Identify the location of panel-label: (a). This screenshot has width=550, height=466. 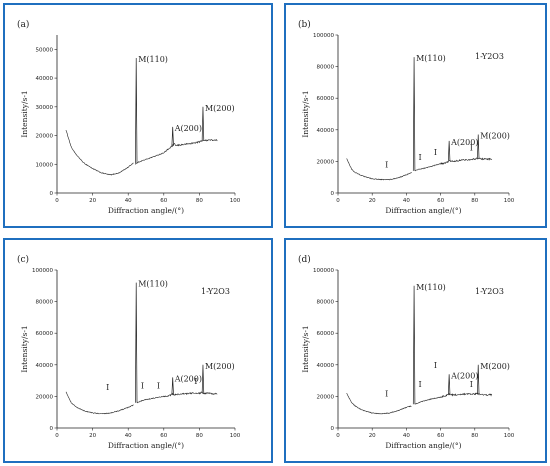
(23, 24).